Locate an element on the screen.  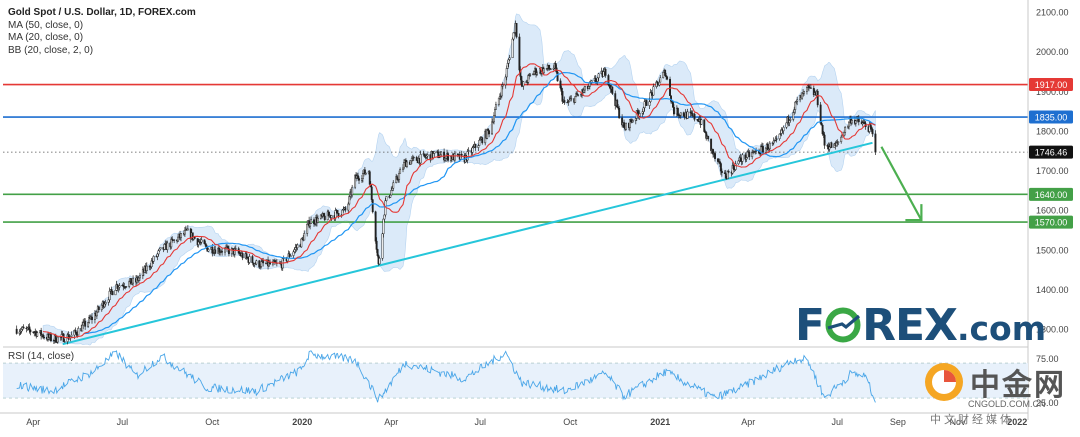
time-tick-label: Apr is located at coordinates (391, 422).